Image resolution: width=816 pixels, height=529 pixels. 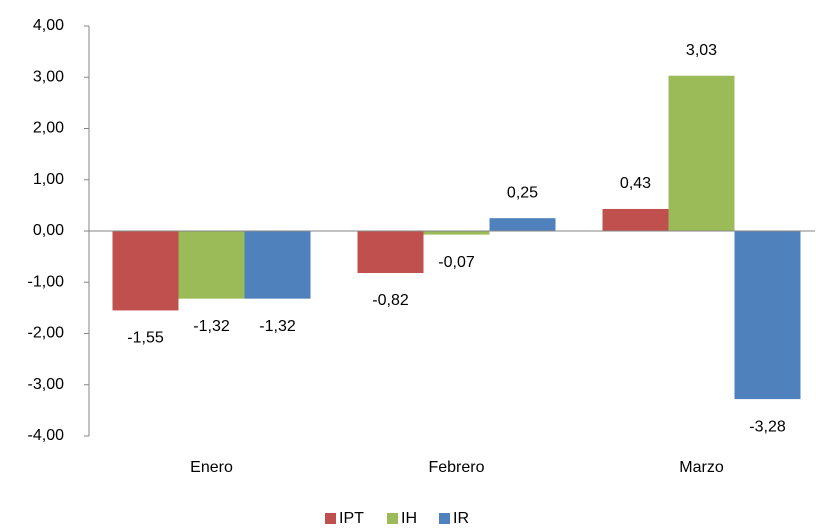 I want to click on value-label: 3,03, so click(x=701, y=50).